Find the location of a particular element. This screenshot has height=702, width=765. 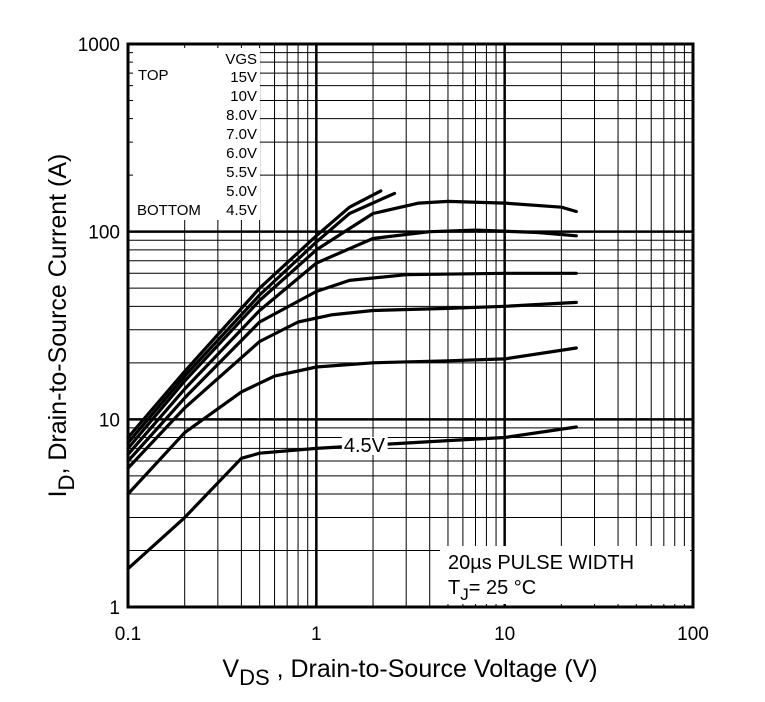

legend-entry: 5.5V is located at coordinates (241, 172).